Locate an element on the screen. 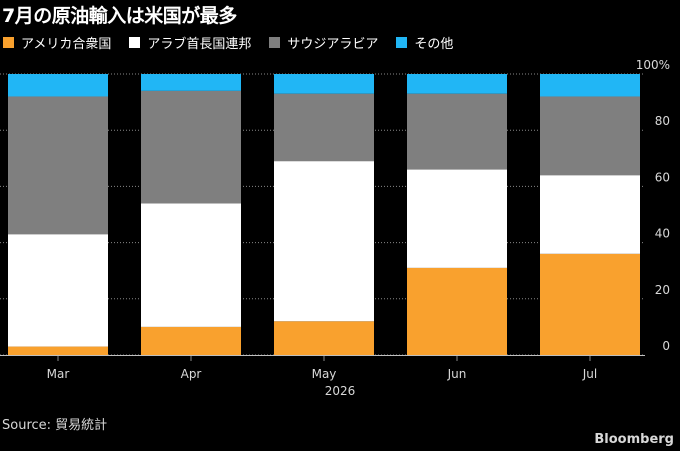 The width and height of the screenshot is (680, 451). x-tick-label: May is located at coordinates (324, 374).